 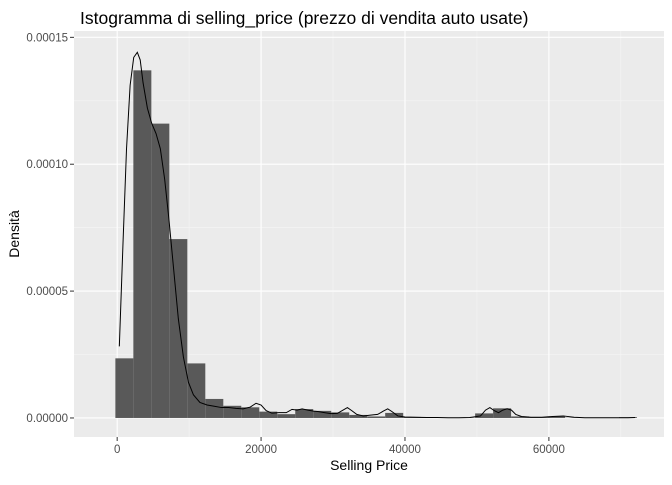 What do you see at coordinates (47, 292) in the screenshot?
I see `y-axis-tick-label: 0.00005` at bounding box center [47, 292].